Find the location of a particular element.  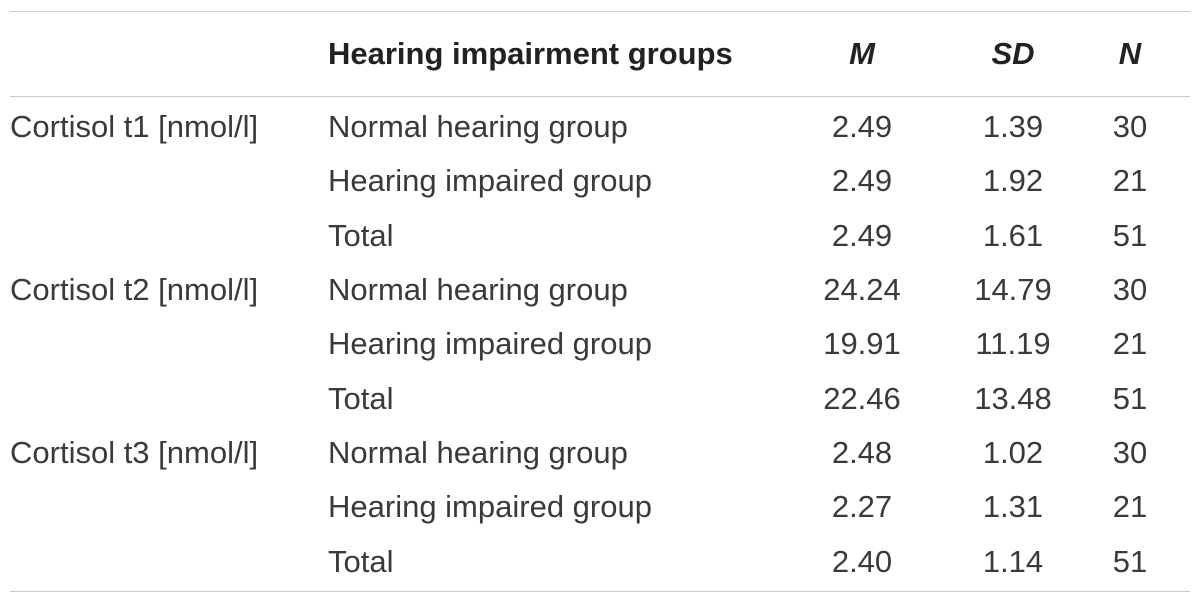

cell-measure: Cortisol t3 [nmol/l] is located at coordinates (134, 452).